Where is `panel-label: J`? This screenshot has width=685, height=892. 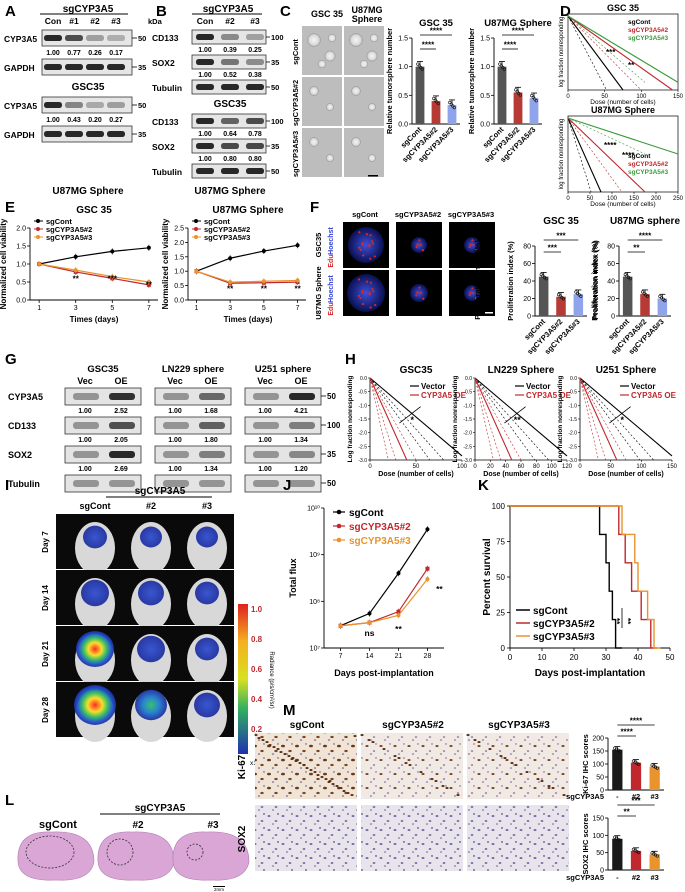 panel-label: J is located at coordinates (287, 485).